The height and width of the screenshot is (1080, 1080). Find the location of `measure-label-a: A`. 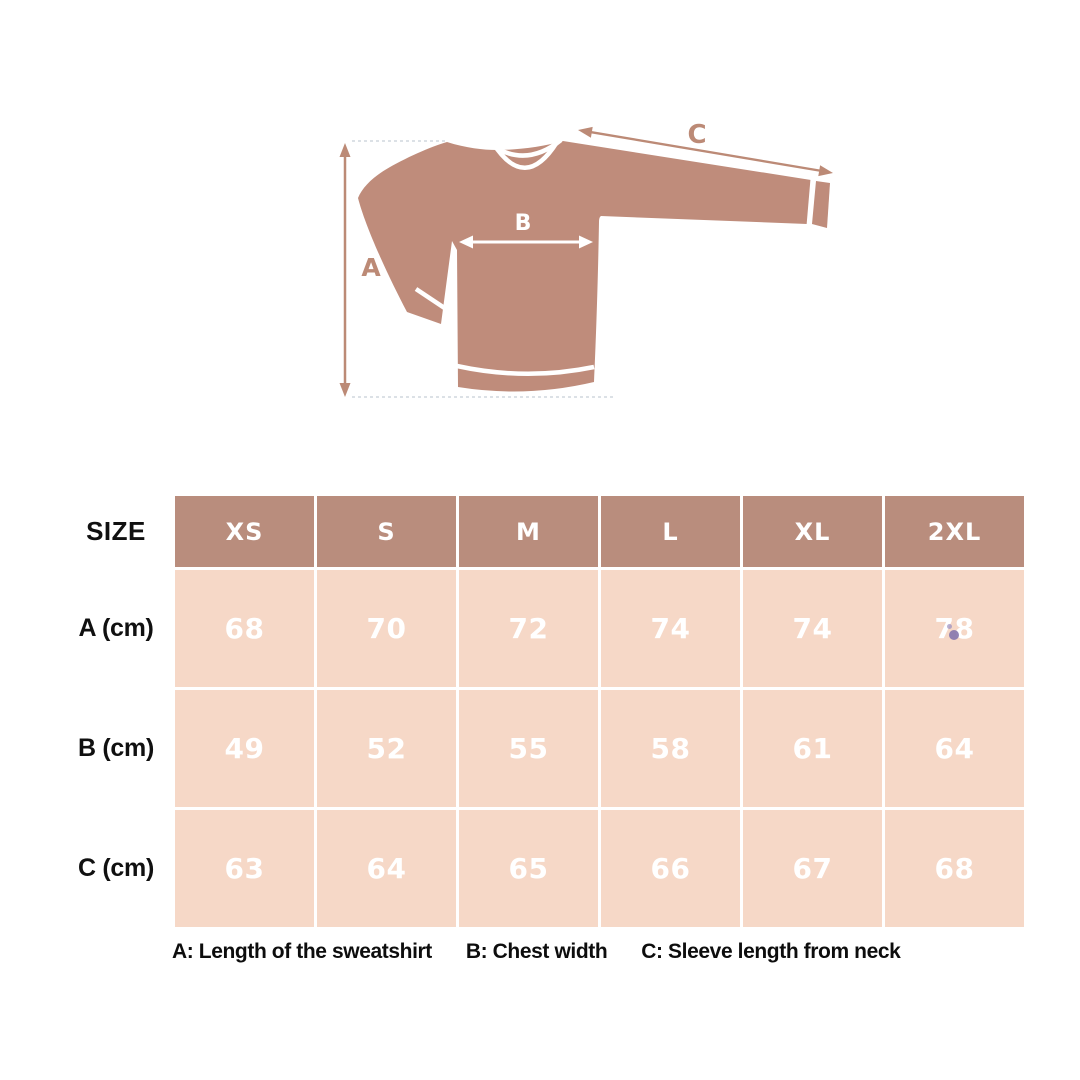

measure-label-a: A is located at coordinates (371, 267).